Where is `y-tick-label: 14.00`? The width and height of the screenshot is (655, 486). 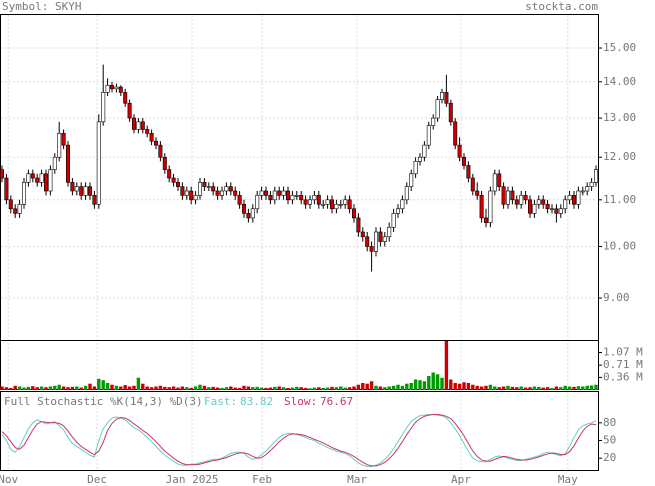 y-tick-label: 14.00 is located at coordinates (619, 81).